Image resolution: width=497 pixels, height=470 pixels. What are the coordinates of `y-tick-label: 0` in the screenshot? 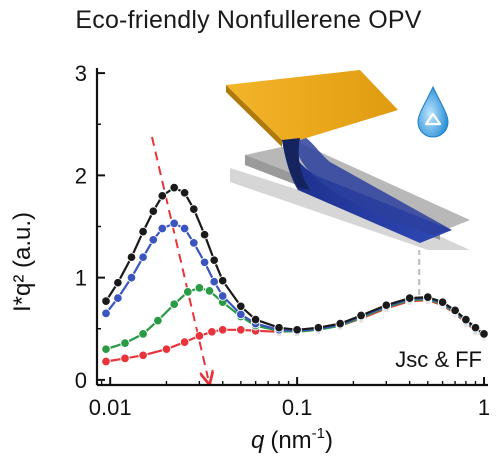 It's located at (81, 380).